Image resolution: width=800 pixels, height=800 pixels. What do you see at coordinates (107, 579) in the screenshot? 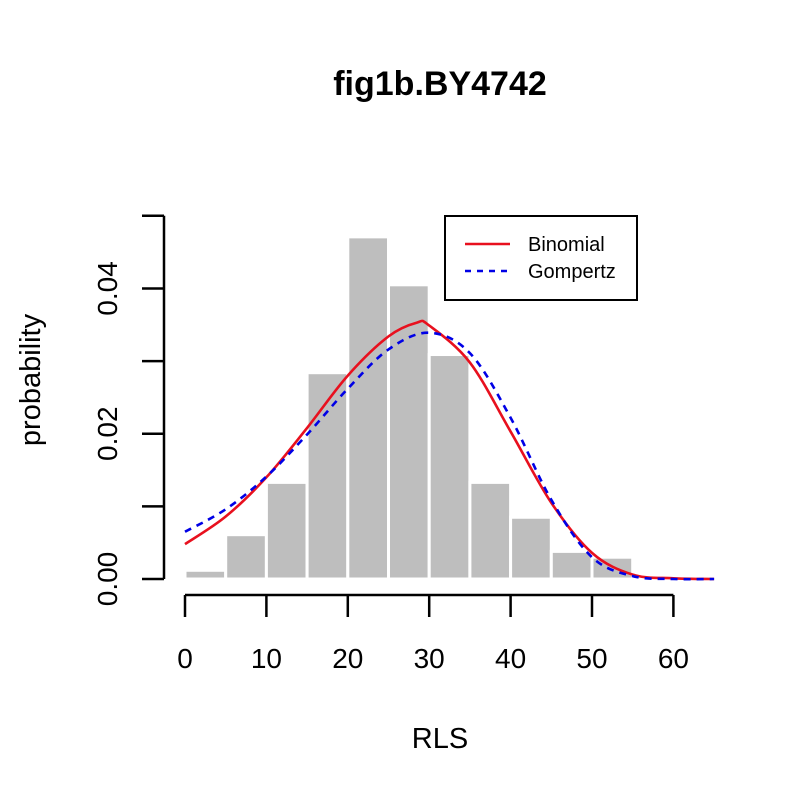
I see `y-tick-label: 0.00` at bounding box center [107, 579].